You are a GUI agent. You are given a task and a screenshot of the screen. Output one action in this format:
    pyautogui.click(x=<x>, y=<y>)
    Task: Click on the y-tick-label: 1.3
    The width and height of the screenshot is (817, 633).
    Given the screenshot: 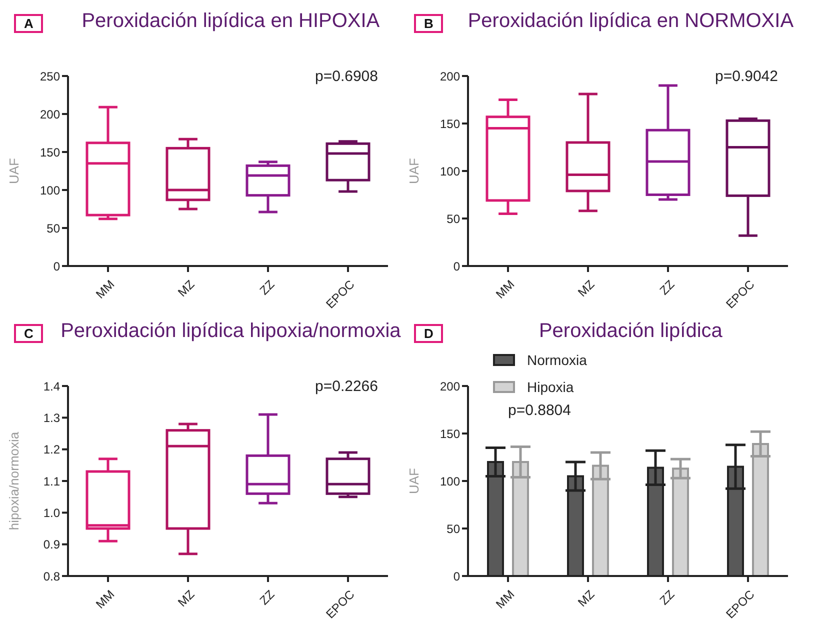 What is the action you would take?
    pyautogui.click(x=51, y=417)
    